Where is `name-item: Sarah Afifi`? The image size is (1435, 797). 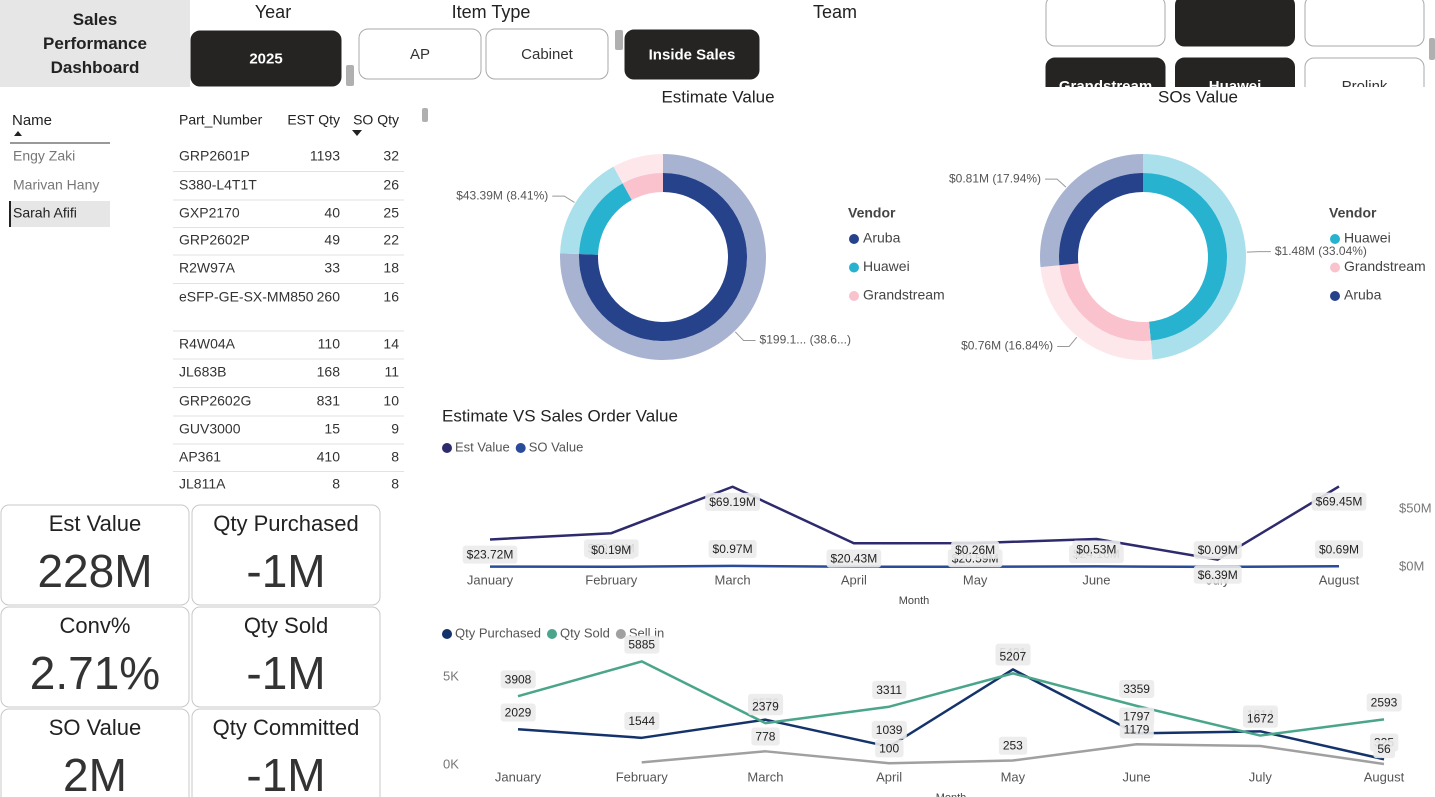 name-item: Sarah Afifi is located at coordinates (59, 214).